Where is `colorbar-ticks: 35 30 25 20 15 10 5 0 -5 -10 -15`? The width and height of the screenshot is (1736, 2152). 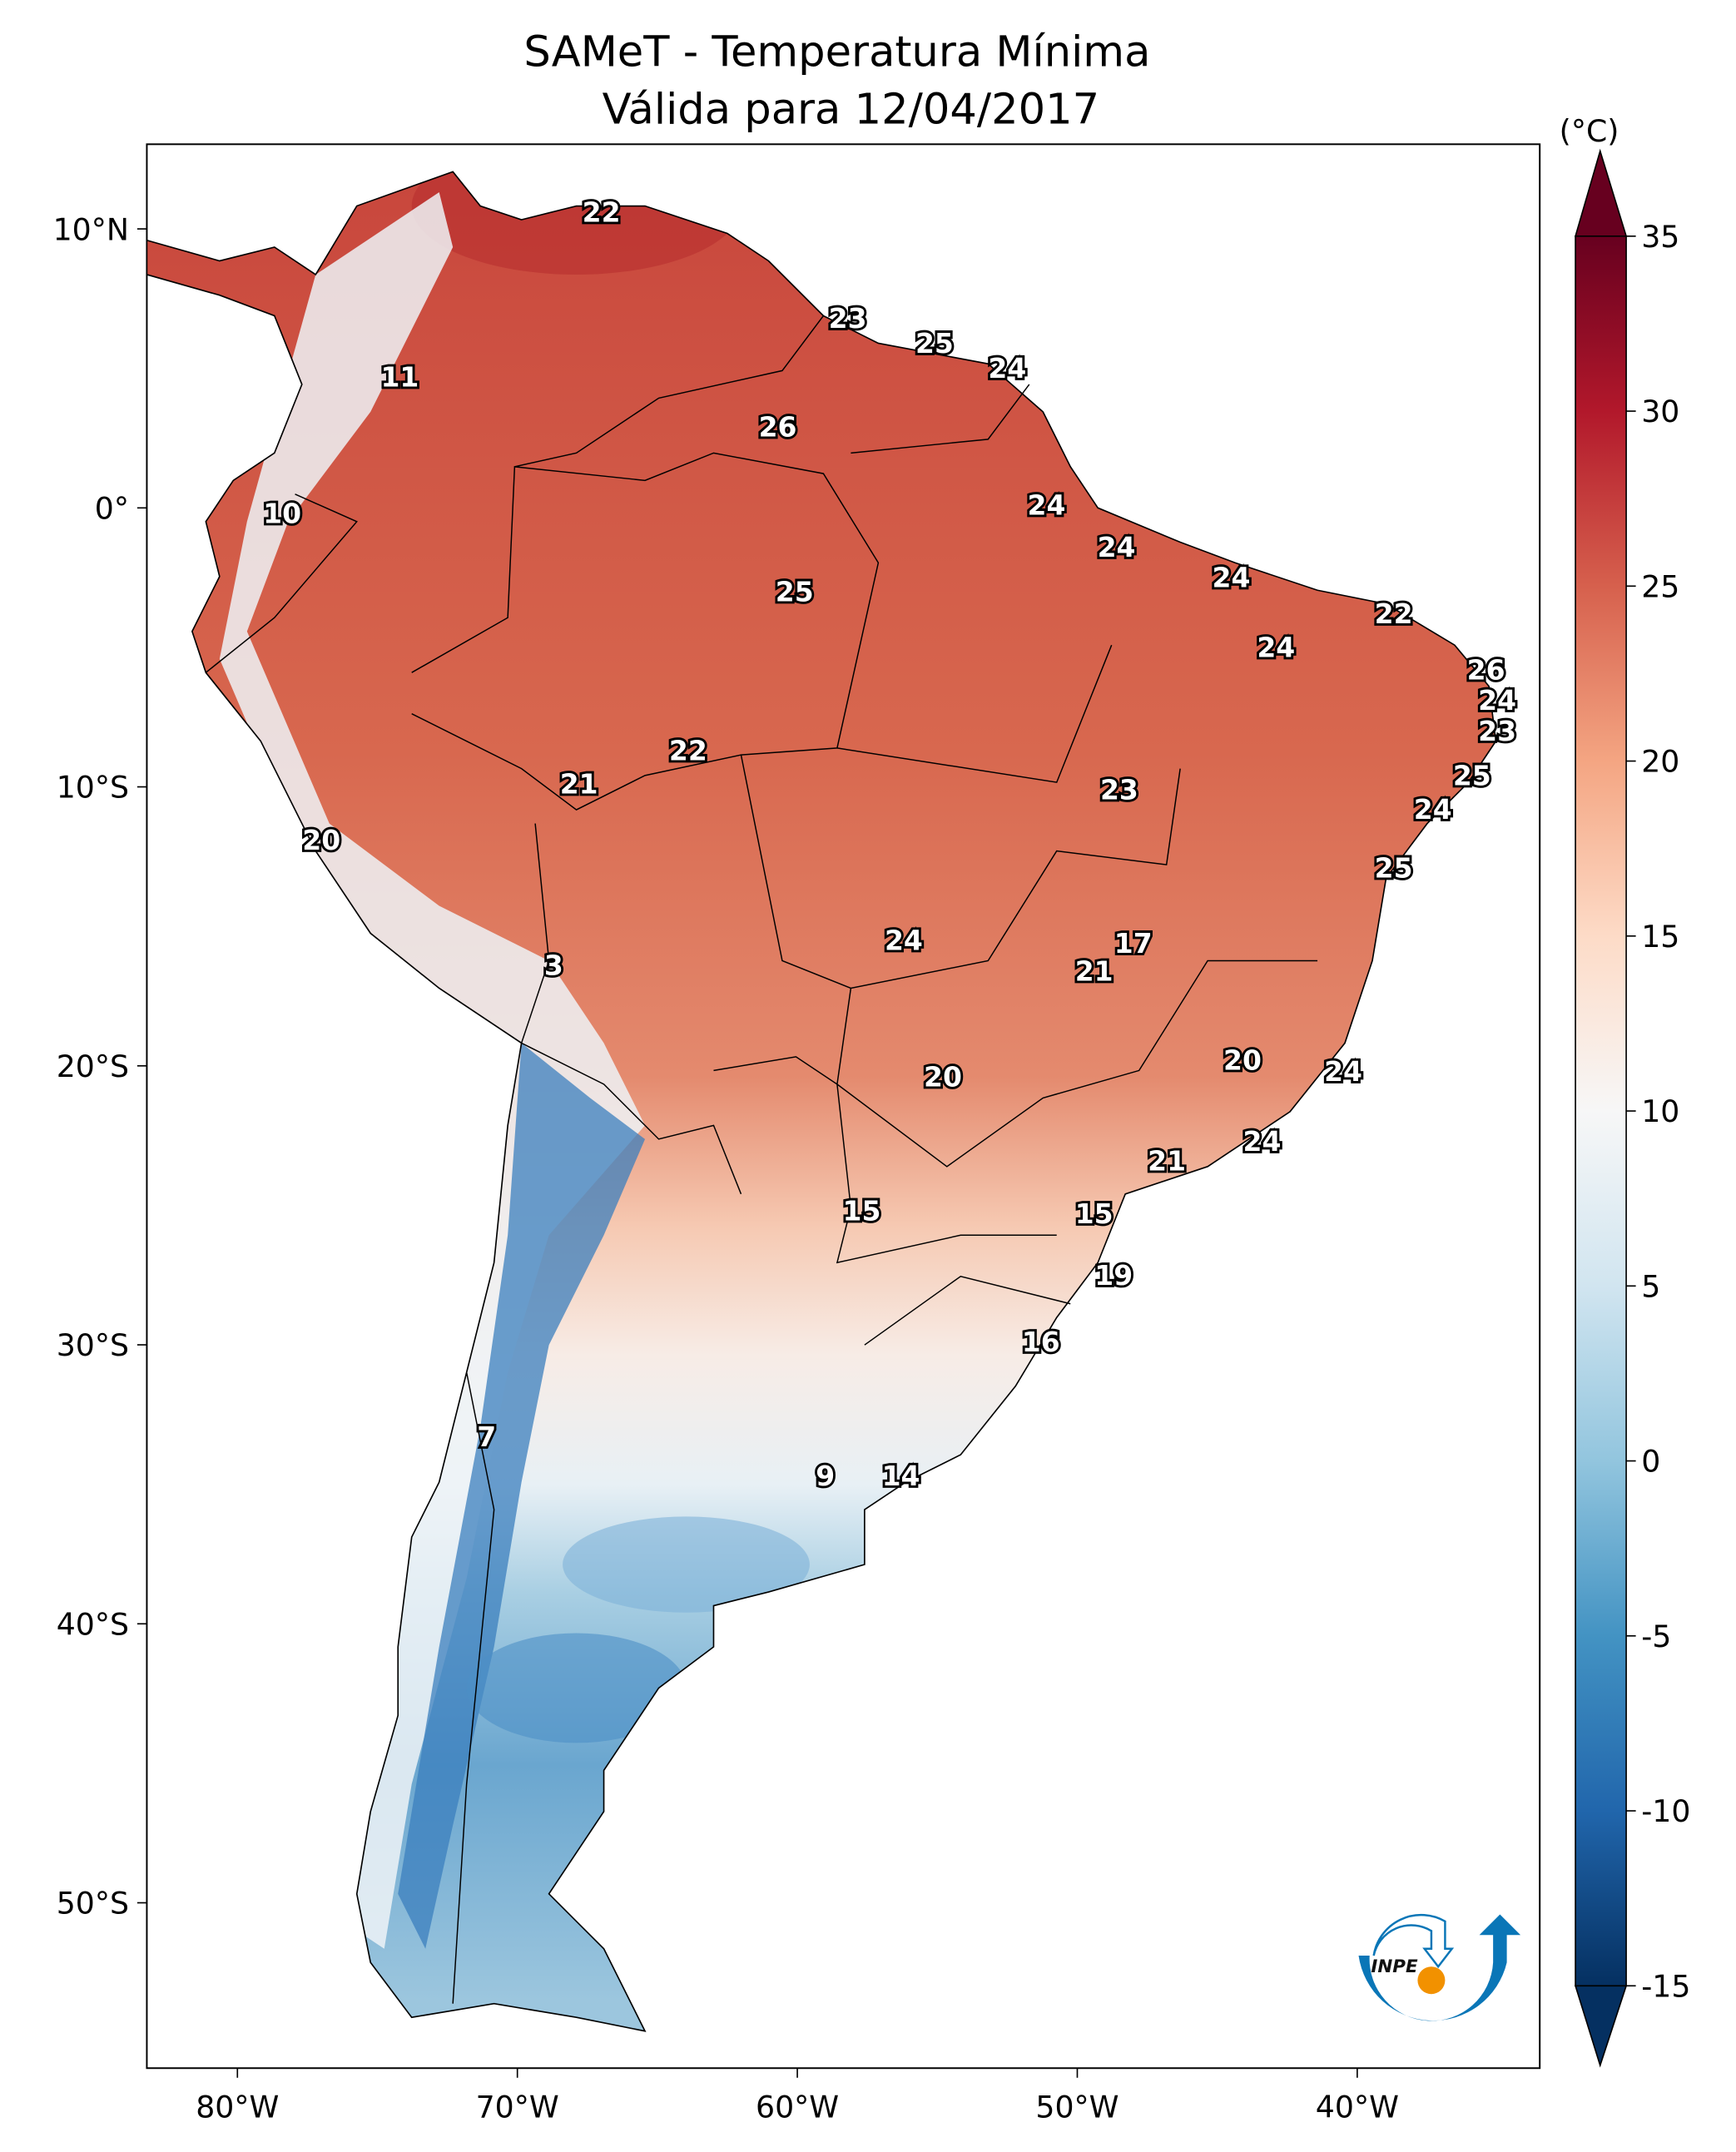 colorbar-ticks: 35 30 25 20 15 10 5 0 -5 -10 -15 is located at coordinates (1658, 1111).